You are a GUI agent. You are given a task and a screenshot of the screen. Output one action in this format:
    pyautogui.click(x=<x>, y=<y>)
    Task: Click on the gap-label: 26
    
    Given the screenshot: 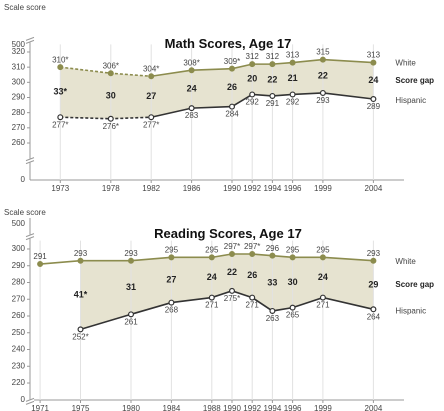 What is the action you would take?
    pyautogui.click(x=252, y=275)
    